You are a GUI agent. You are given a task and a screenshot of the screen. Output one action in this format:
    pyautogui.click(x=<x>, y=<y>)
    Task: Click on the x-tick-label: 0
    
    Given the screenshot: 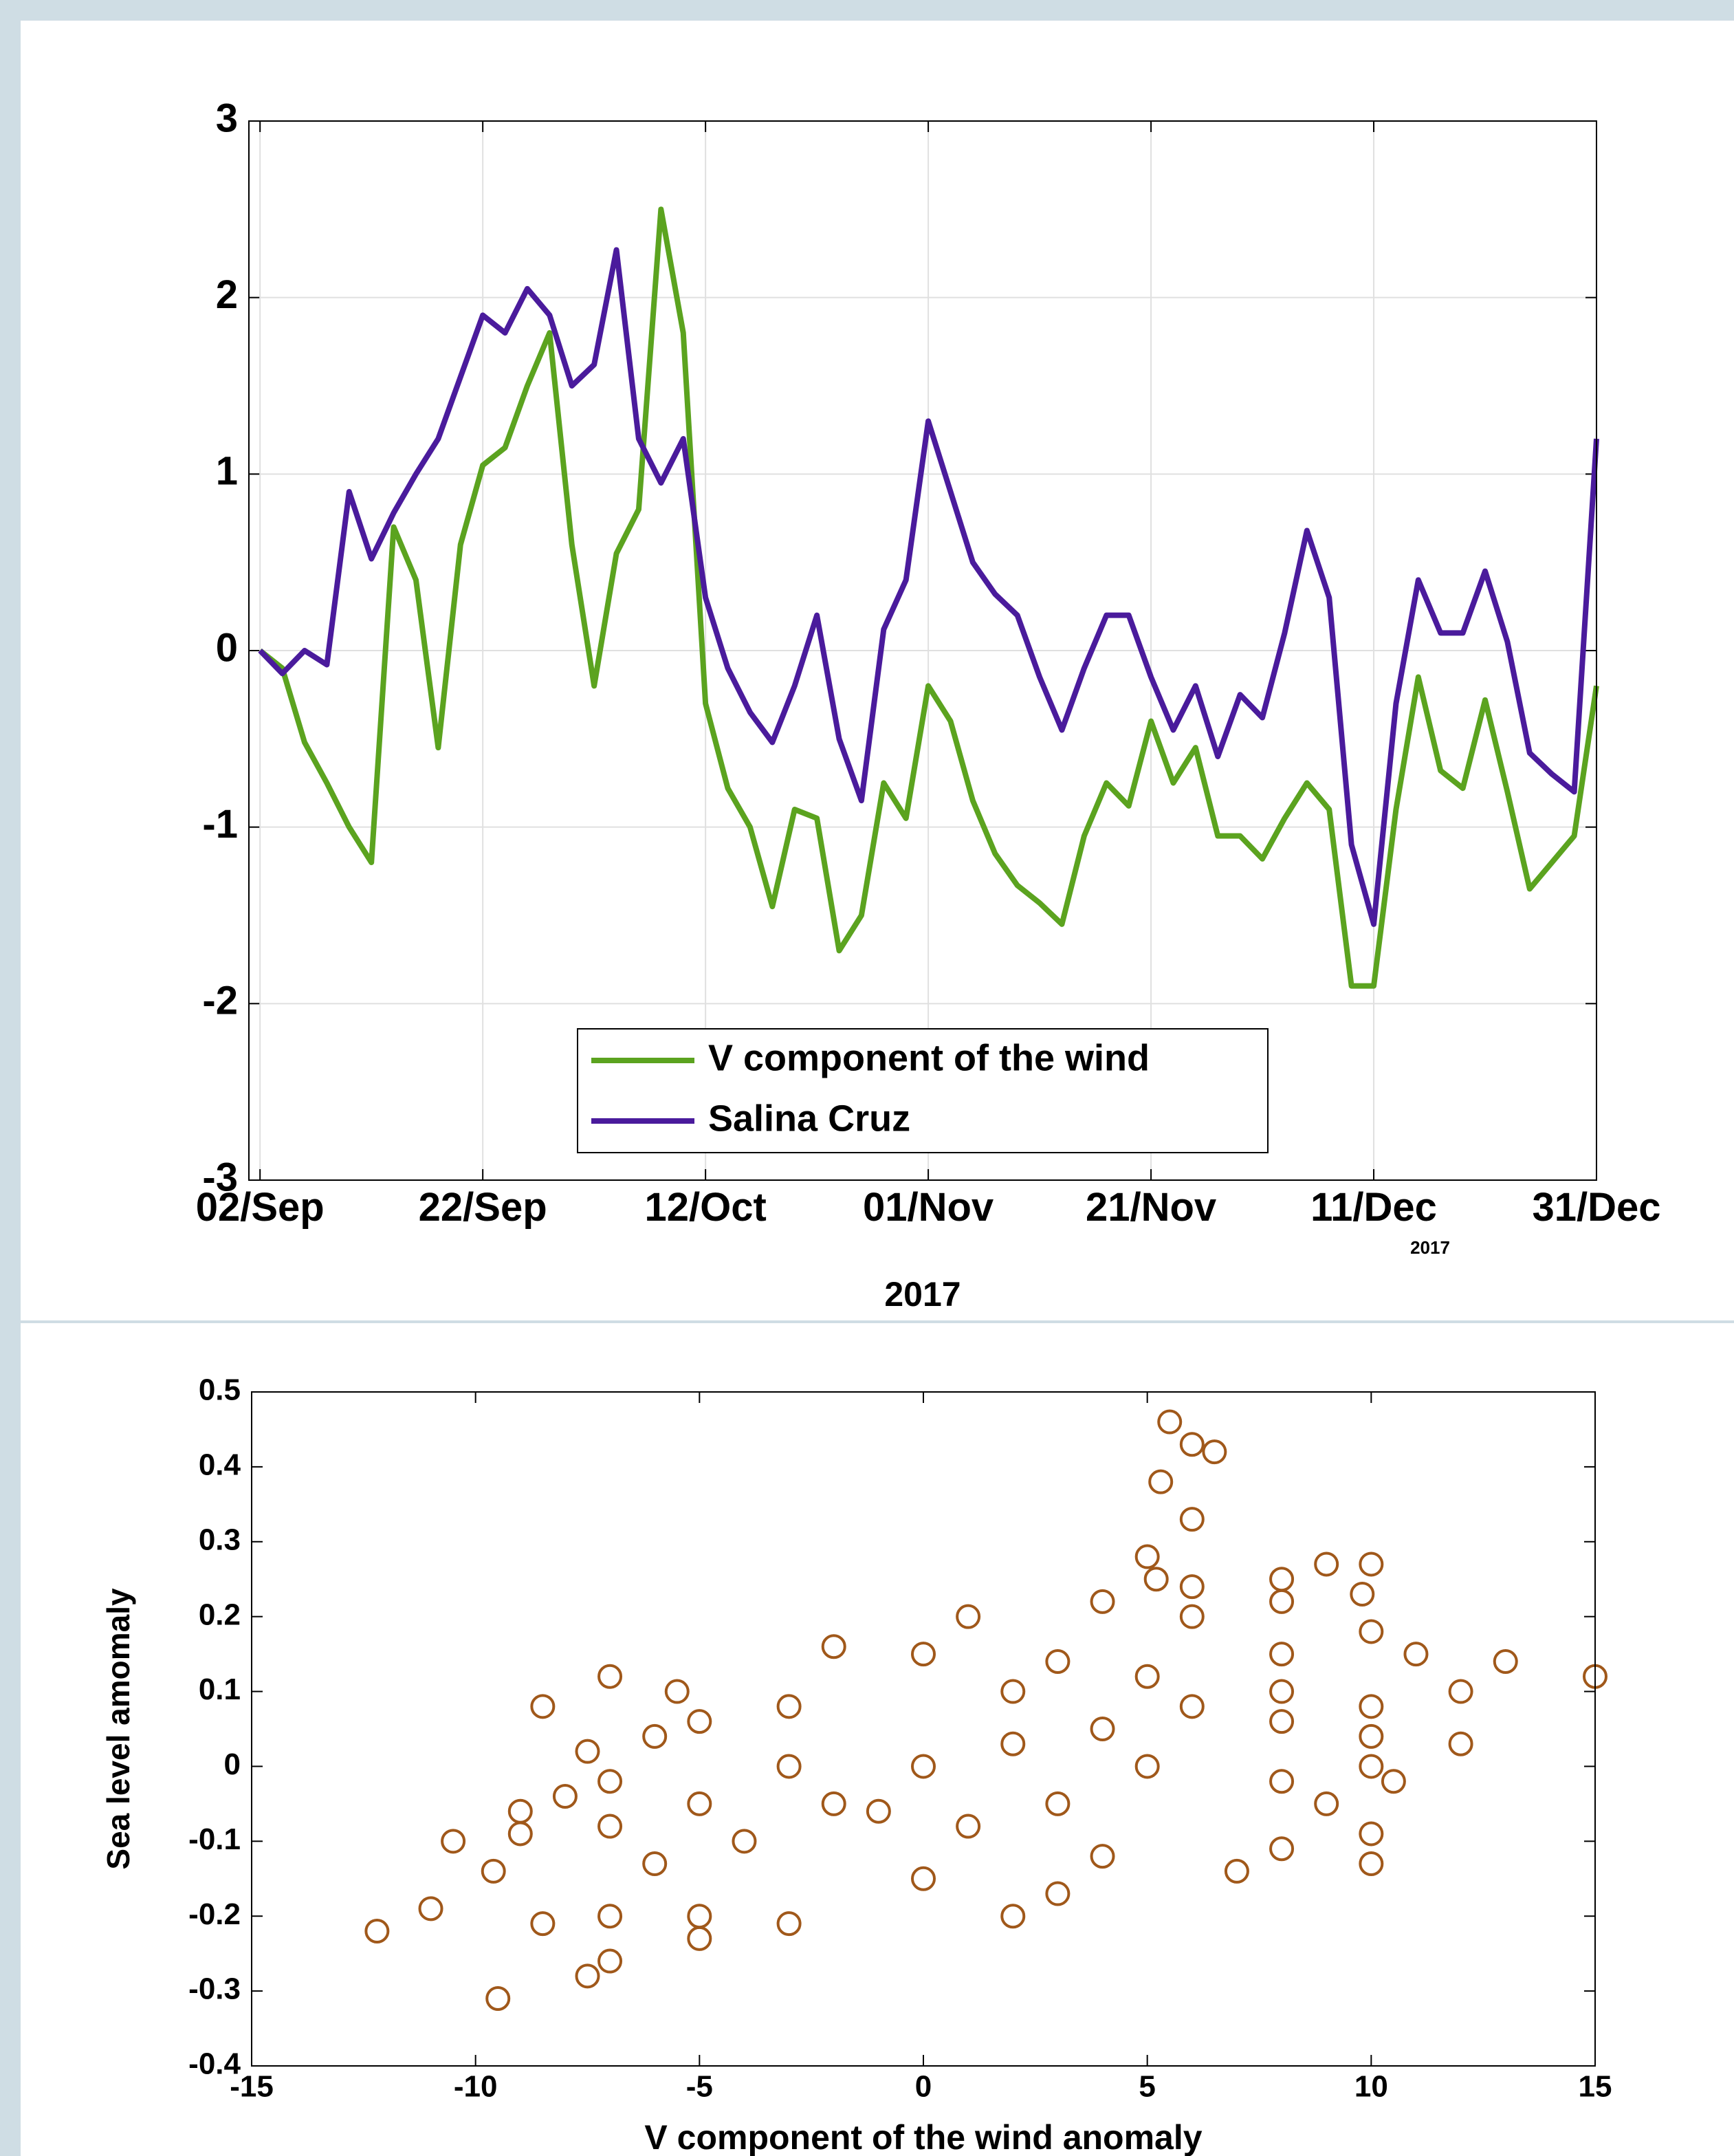 What is the action you would take?
    pyautogui.click(x=923, y=2087)
    